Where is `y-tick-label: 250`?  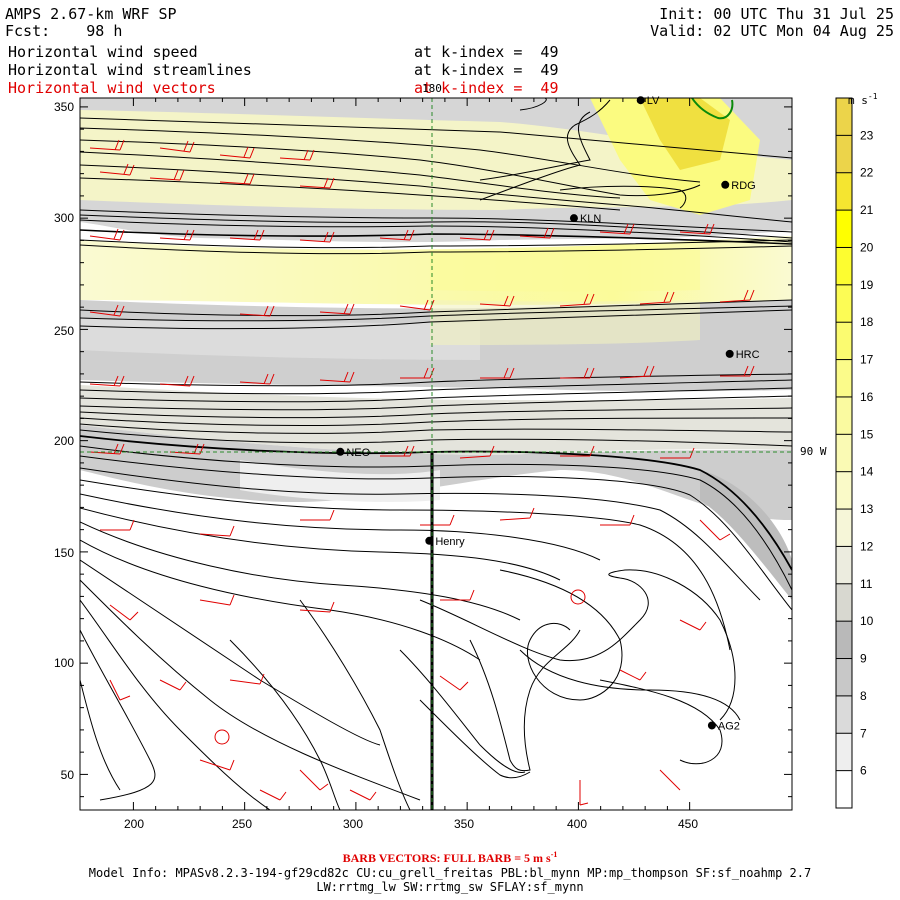 y-tick-label: 250 is located at coordinates (64, 331).